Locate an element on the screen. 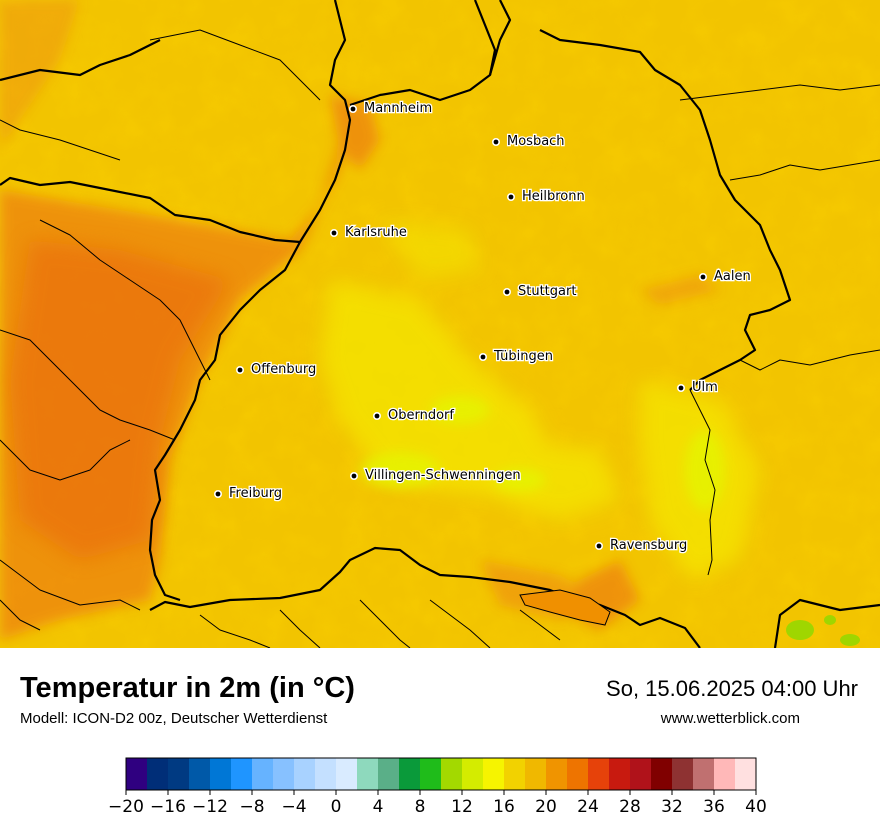  city-heilbronn: Heilbronn is located at coordinates (546, 196).